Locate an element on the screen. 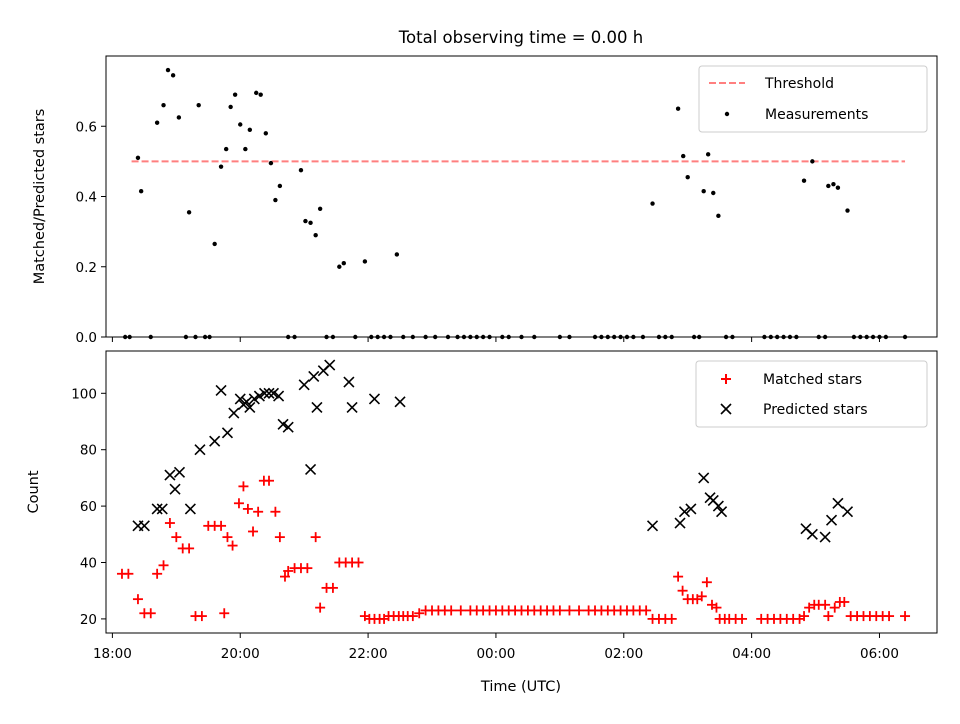 This screenshot has width=960, height=724. bottom-y-tick-label: 60 is located at coordinates (88, 507).